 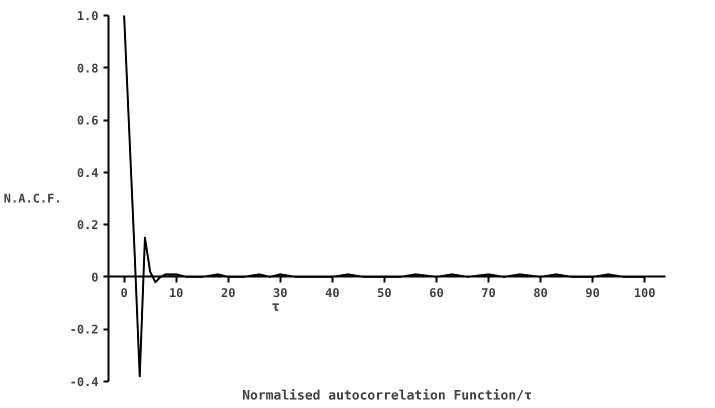 I want to click on x-tick-label: 80, so click(x=540, y=293).